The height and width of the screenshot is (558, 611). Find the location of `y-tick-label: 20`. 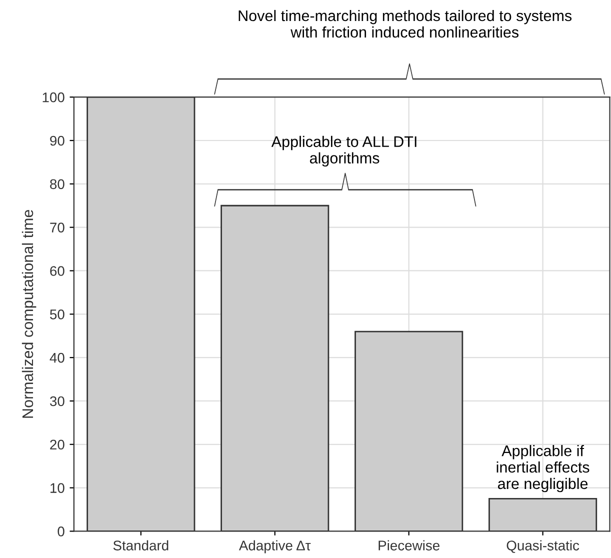

y-tick-label: 20 is located at coordinates (57, 445).